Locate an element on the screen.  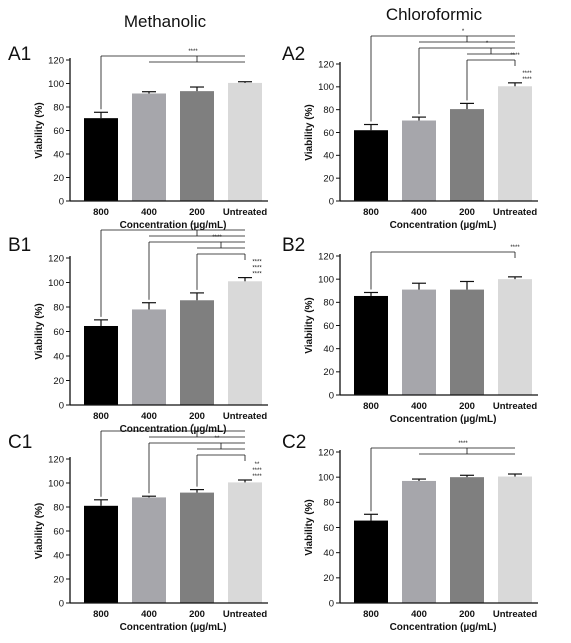
x-axis-title-b1: Concentration (µg/mL) is located at coordinates (173, 429).